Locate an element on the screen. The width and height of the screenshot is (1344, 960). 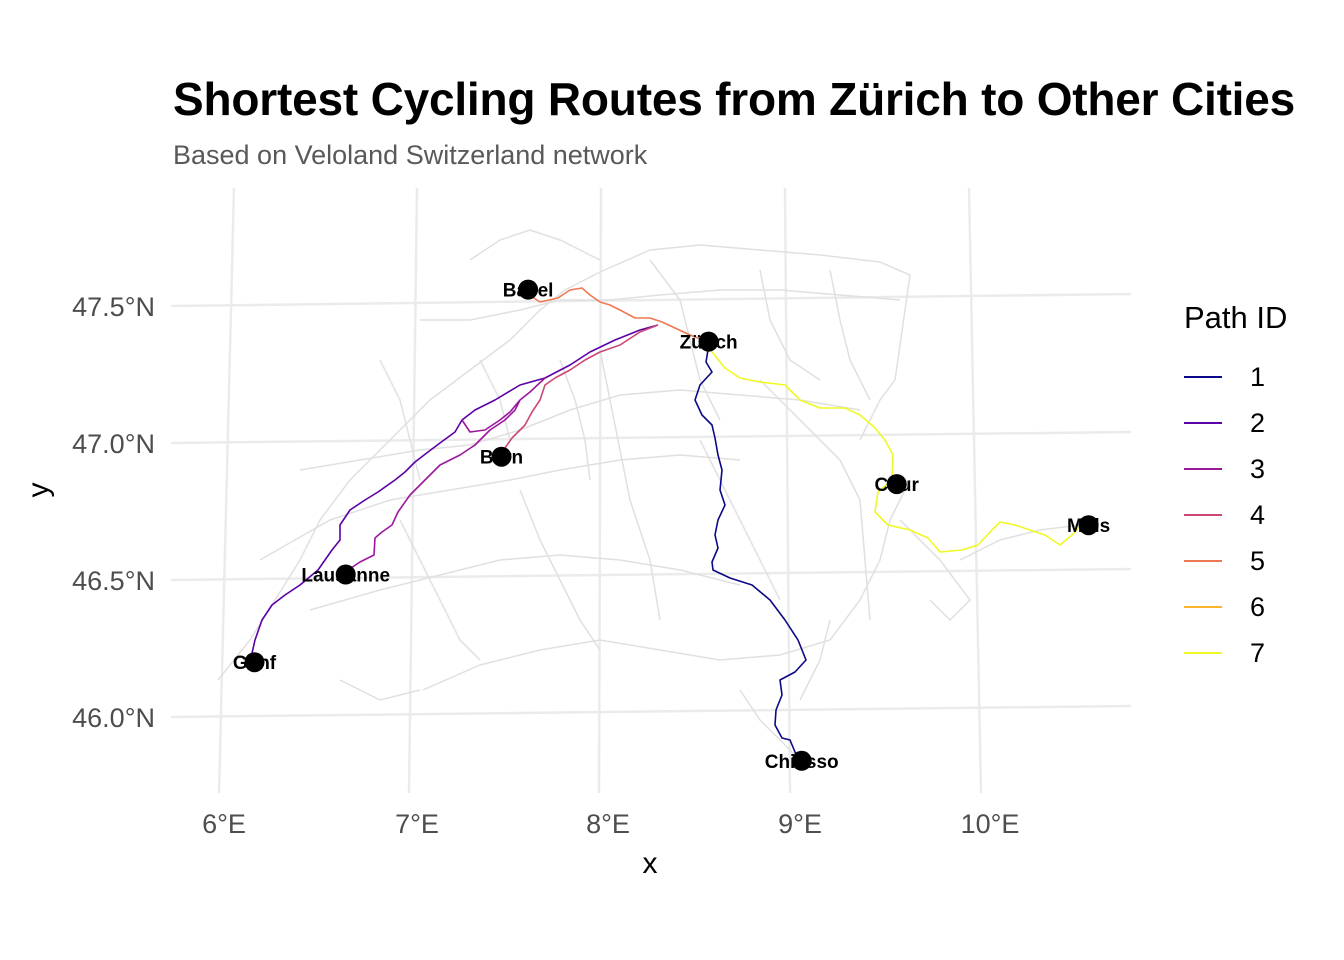
legend-item: 6 is located at coordinates (1235, 607).